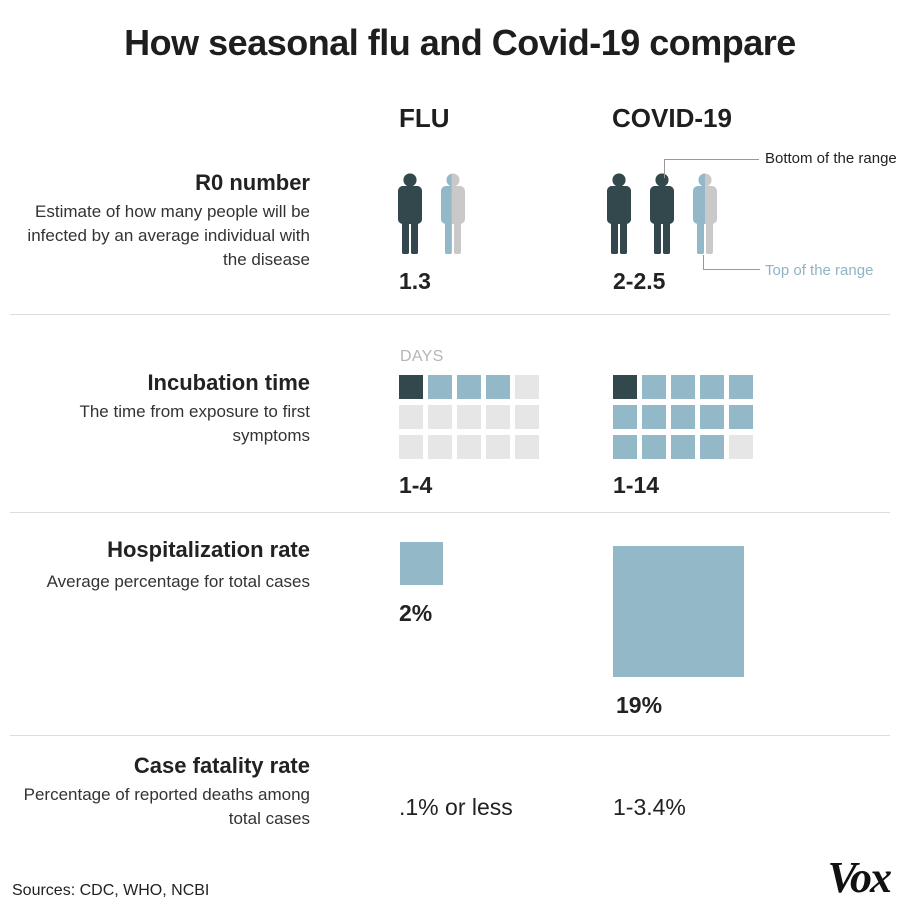  What do you see at coordinates (819, 270) in the screenshot?
I see `top-range-annotation: Top of the range` at bounding box center [819, 270].